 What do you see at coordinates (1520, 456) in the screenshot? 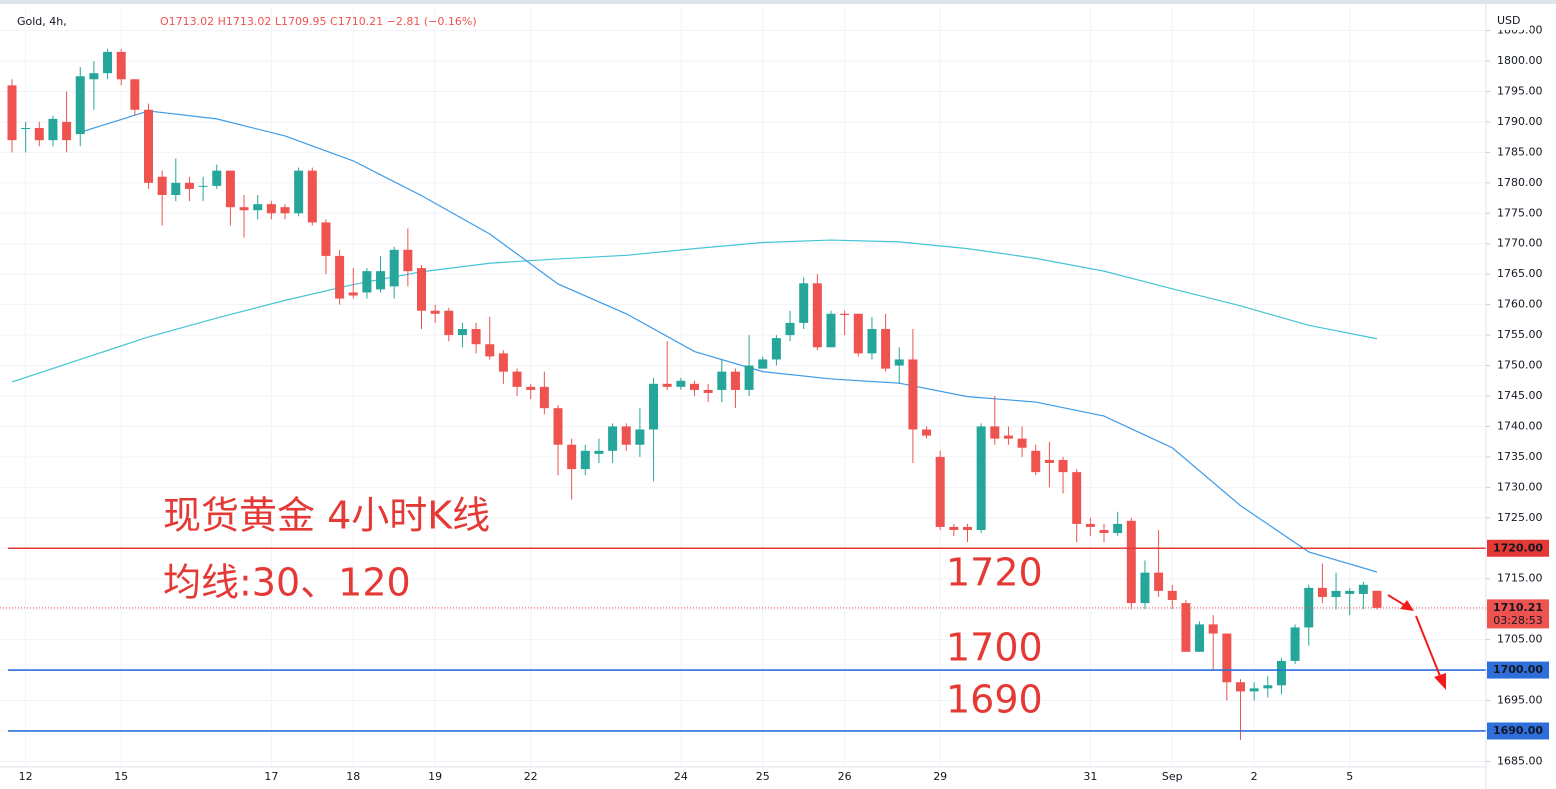
I see `y-tick-label: 1735.00` at bounding box center [1520, 456].